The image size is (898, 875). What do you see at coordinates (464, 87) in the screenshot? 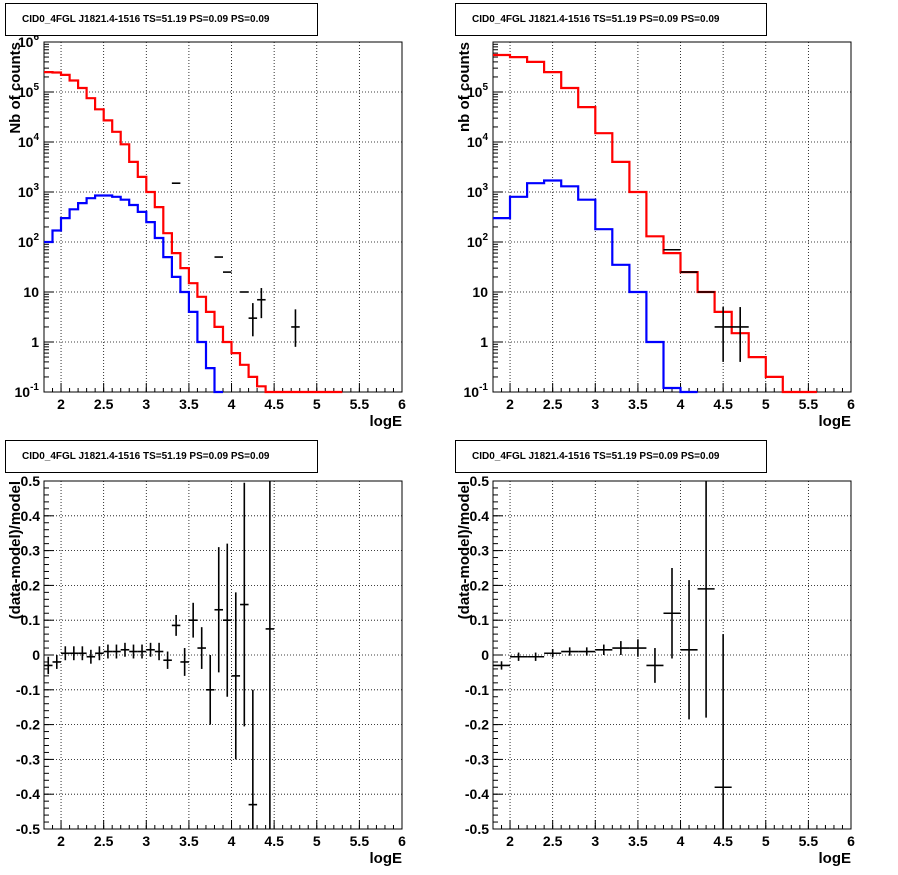
I see `y-axis-label: nb of counts` at bounding box center [464, 87].